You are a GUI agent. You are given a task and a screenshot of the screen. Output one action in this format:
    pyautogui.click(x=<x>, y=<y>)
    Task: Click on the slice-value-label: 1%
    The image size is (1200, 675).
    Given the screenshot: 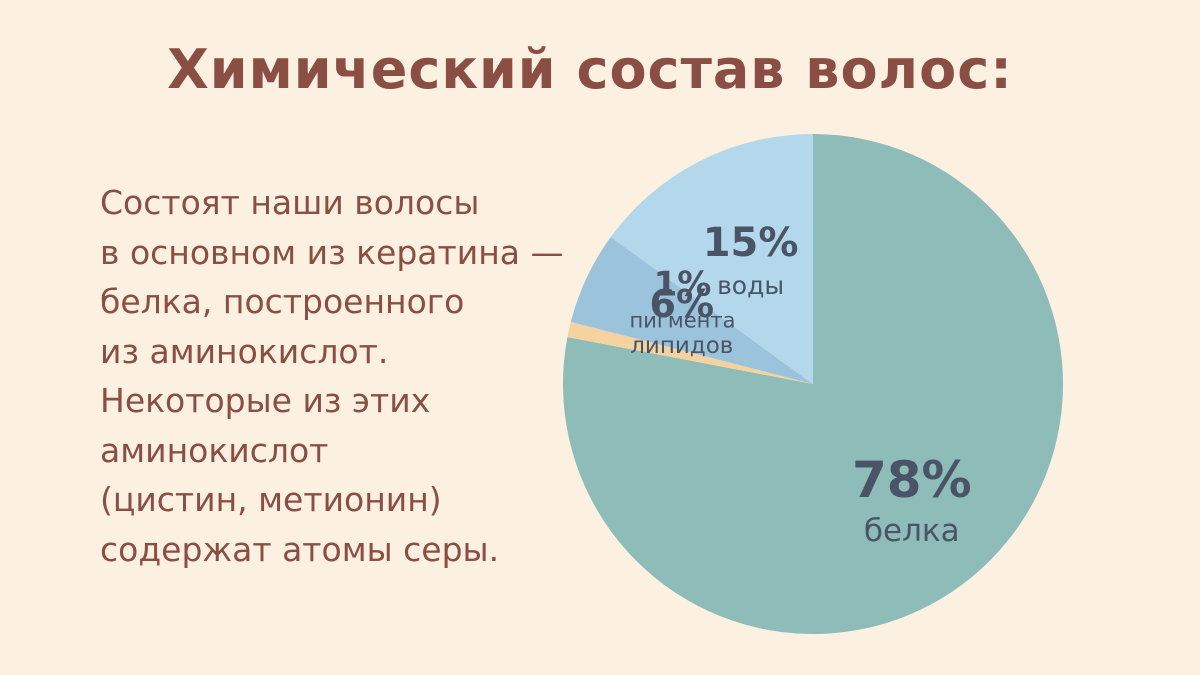 What is the action you would take?
    pyautogui.click(x=683, y=285)
    